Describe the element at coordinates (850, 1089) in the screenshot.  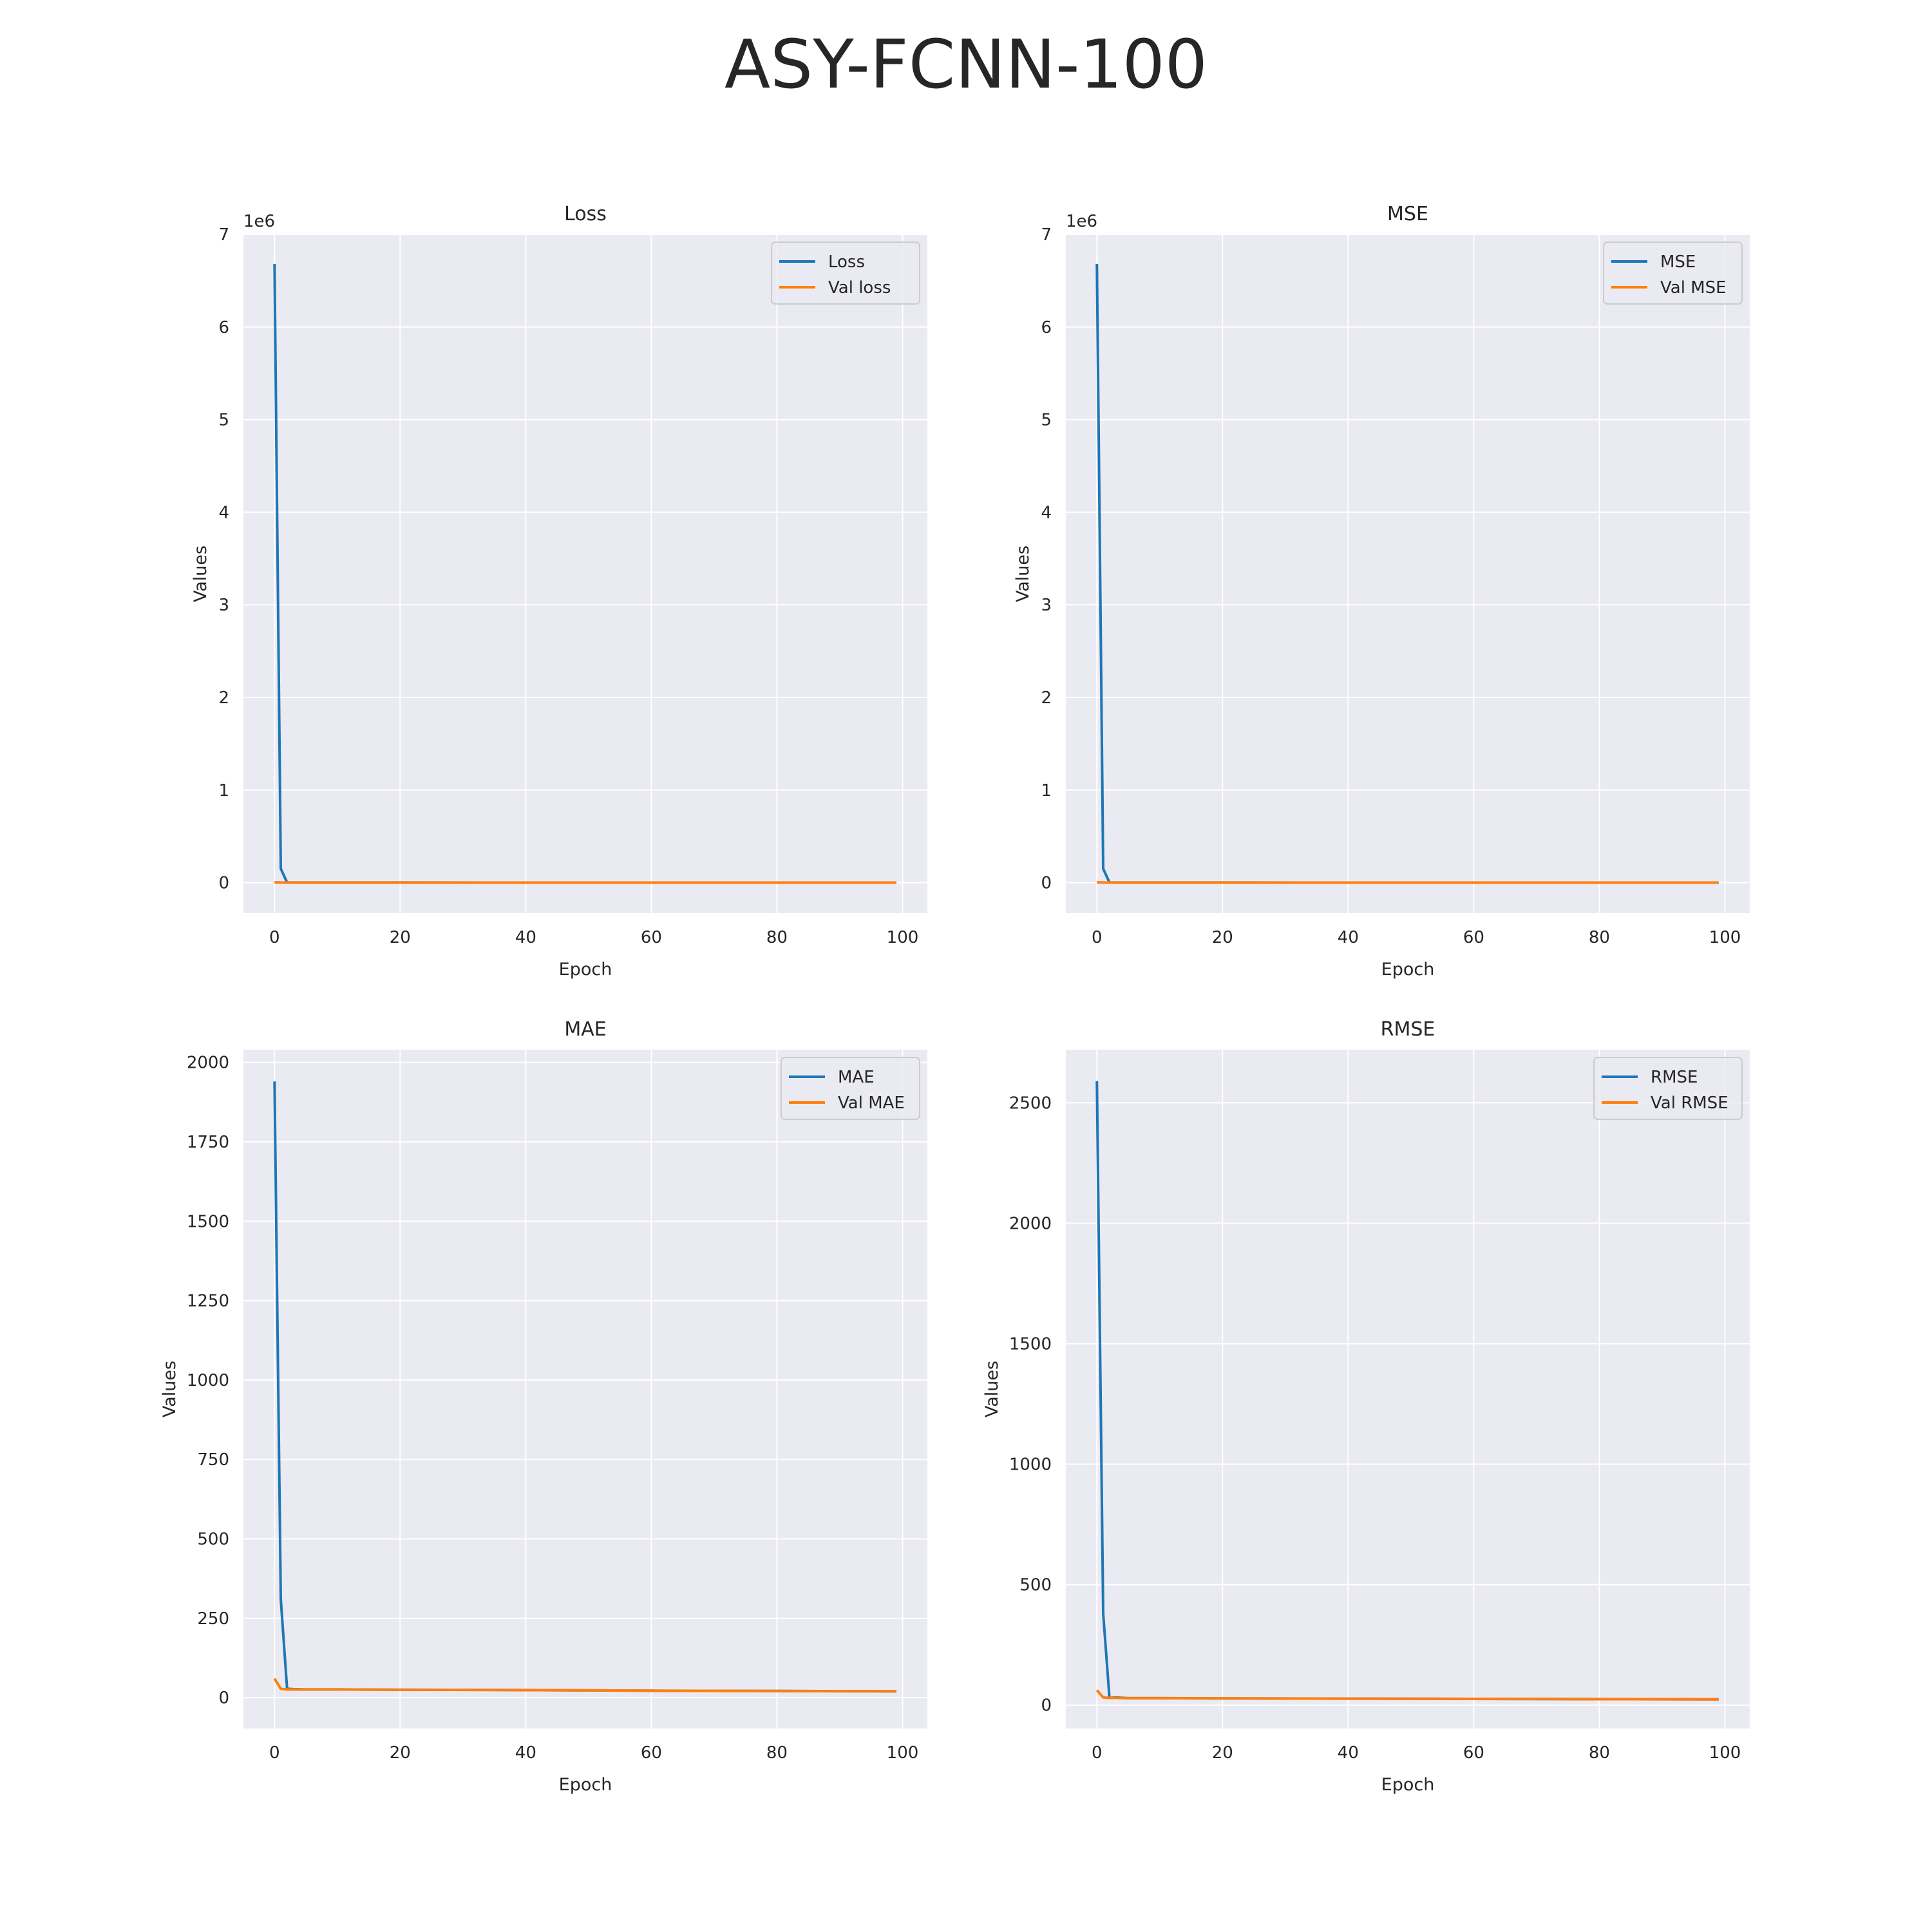
I see `legend: MAE Val MAE` at that location.